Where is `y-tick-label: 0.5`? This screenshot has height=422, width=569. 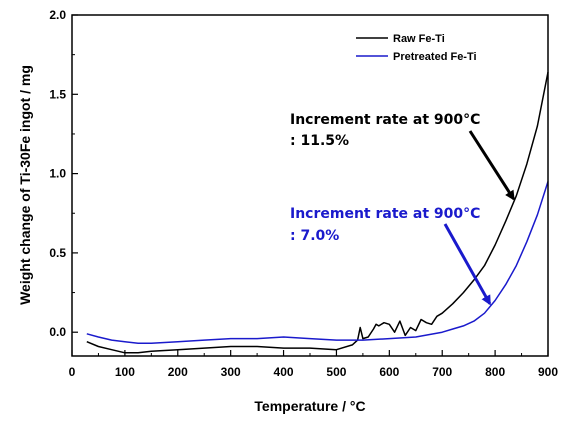 y-tick-label: 0.5 is located at coordinates (57, 253).